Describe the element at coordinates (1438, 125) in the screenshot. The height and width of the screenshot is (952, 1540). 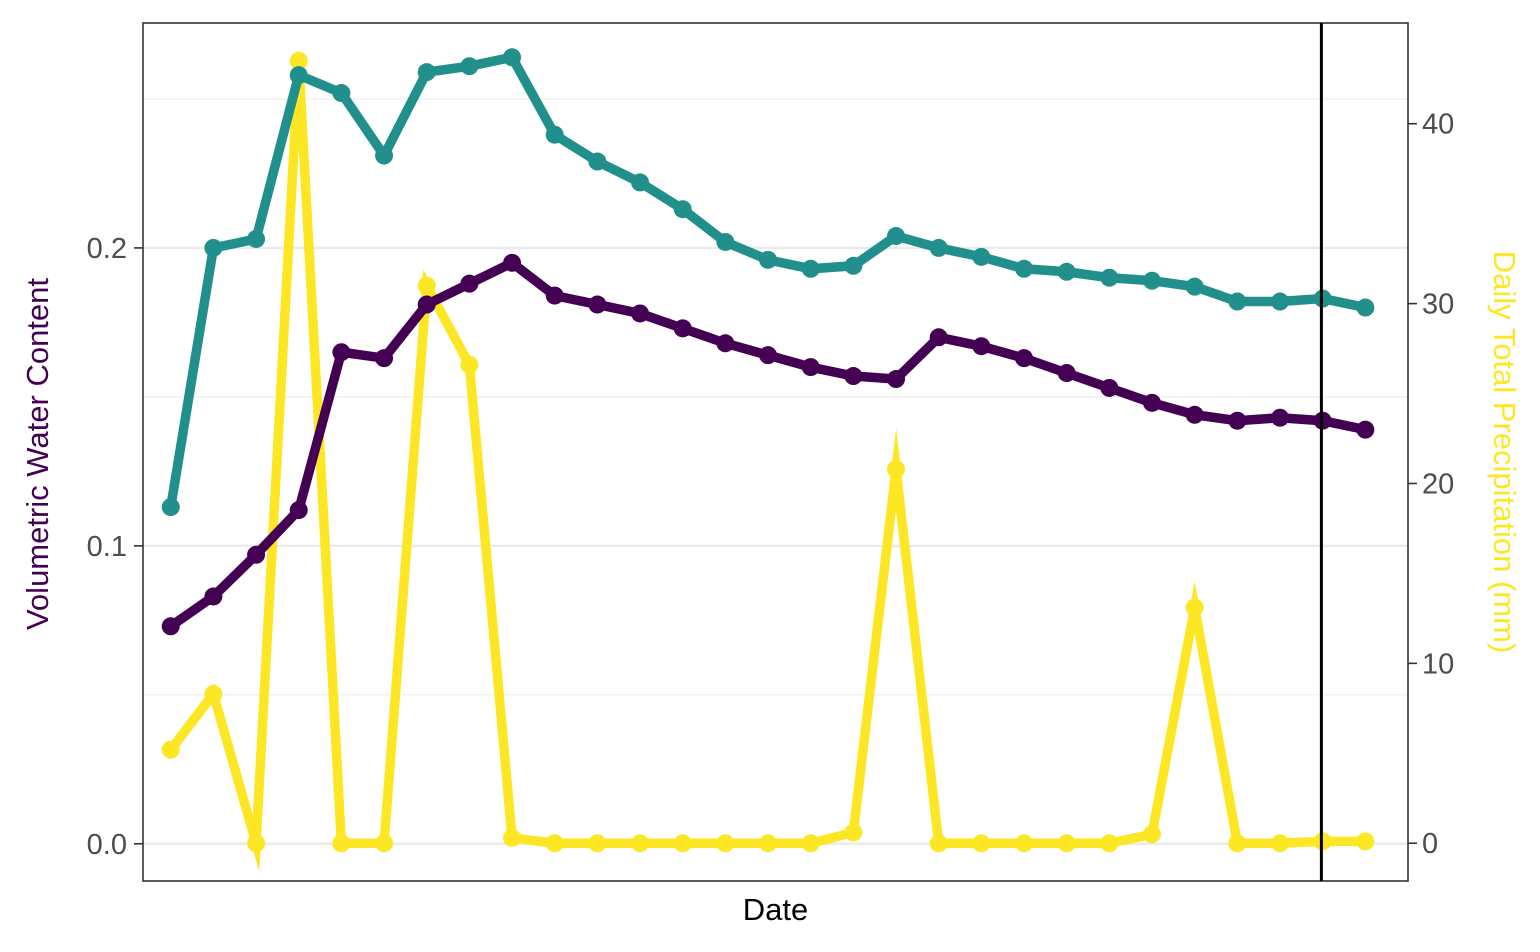
I see `right-tick-label: 40` at that location.